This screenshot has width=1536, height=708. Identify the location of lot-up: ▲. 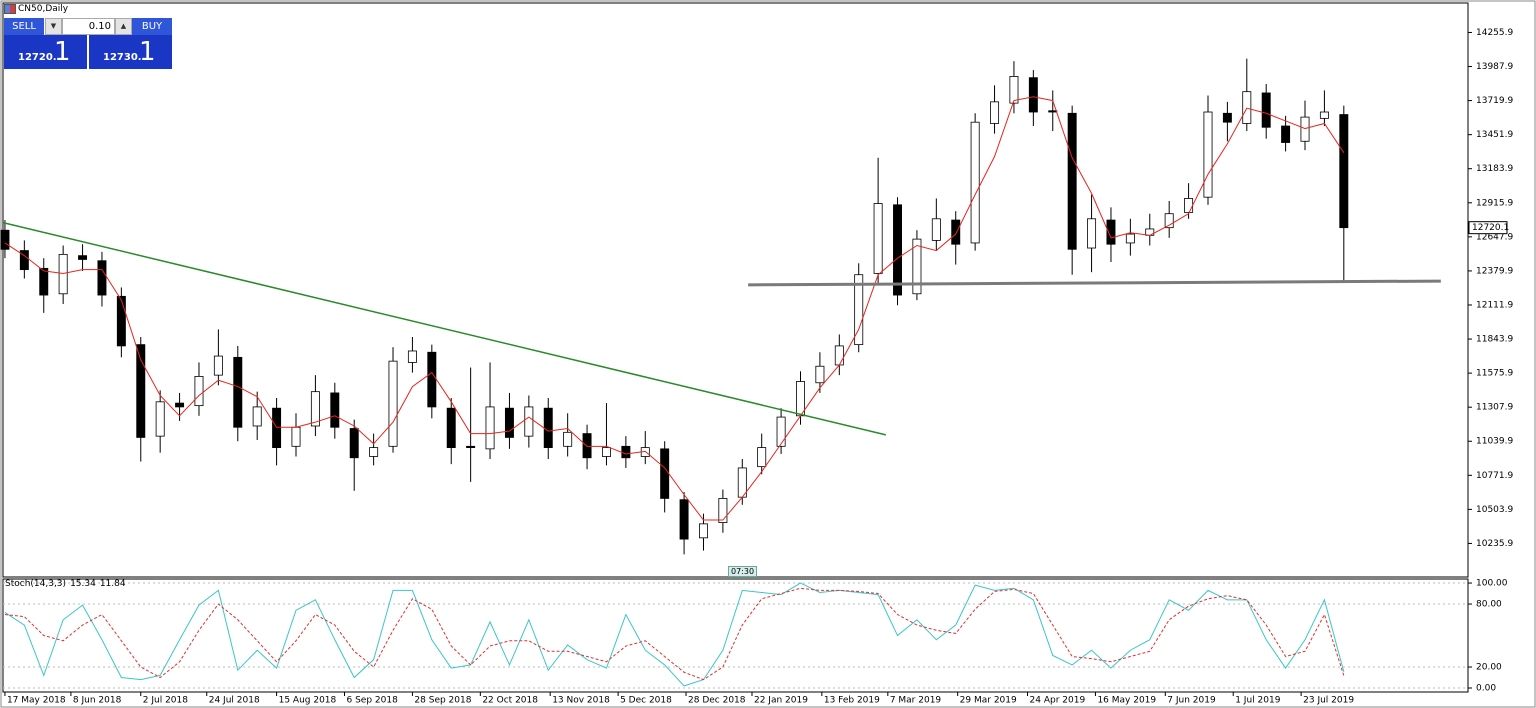
(123, 26).